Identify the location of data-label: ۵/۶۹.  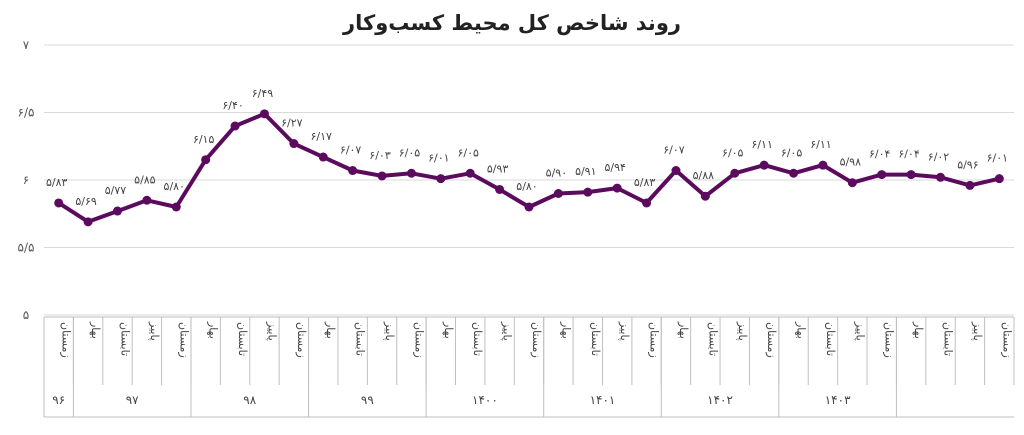
(86, 201).